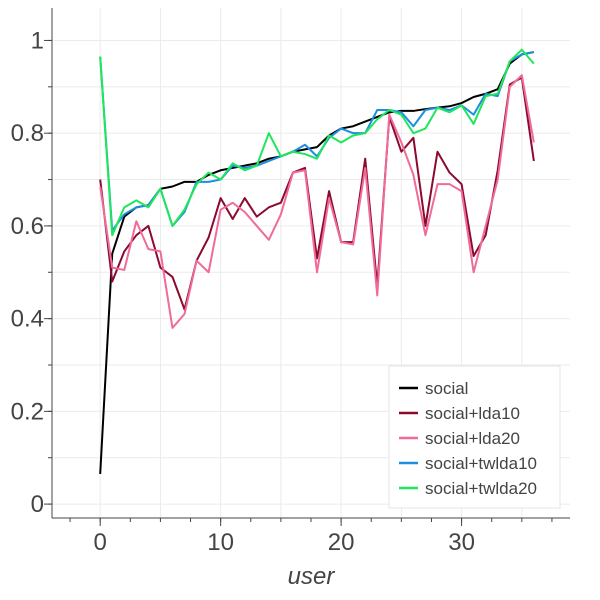  What do you see at coordinates (37, 40) in the screenshot?
I see `y-tick-label: 1` at bounding box center [37, 40].